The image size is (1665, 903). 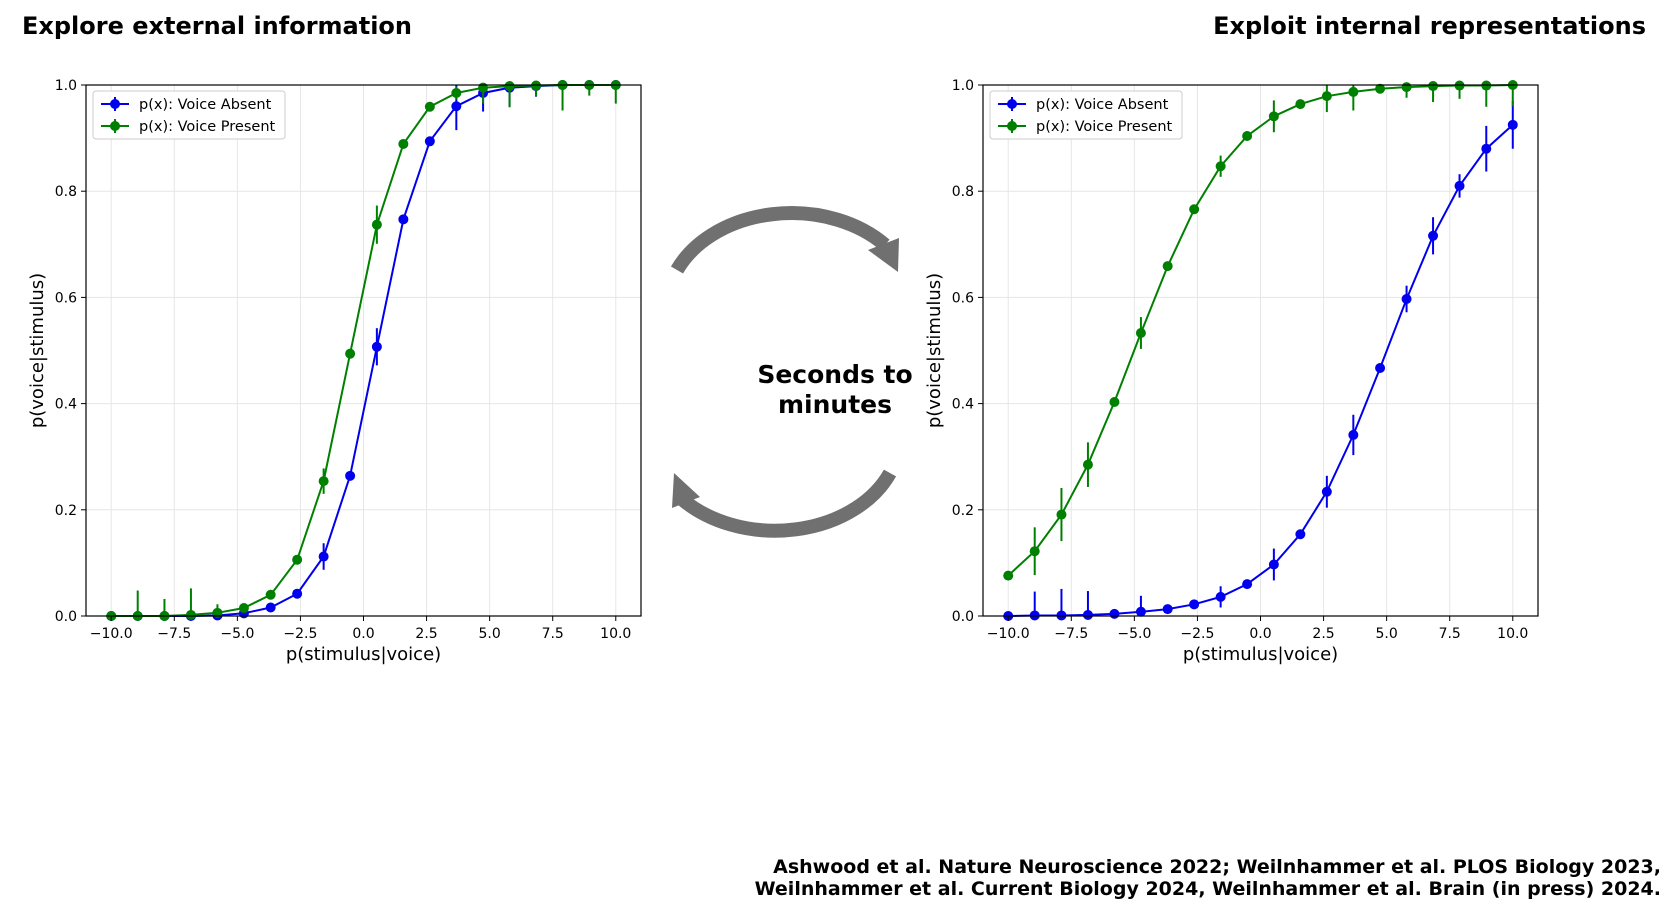 I want to click on cycle-label: Seconds to minutes, so click(x=835, y=390).